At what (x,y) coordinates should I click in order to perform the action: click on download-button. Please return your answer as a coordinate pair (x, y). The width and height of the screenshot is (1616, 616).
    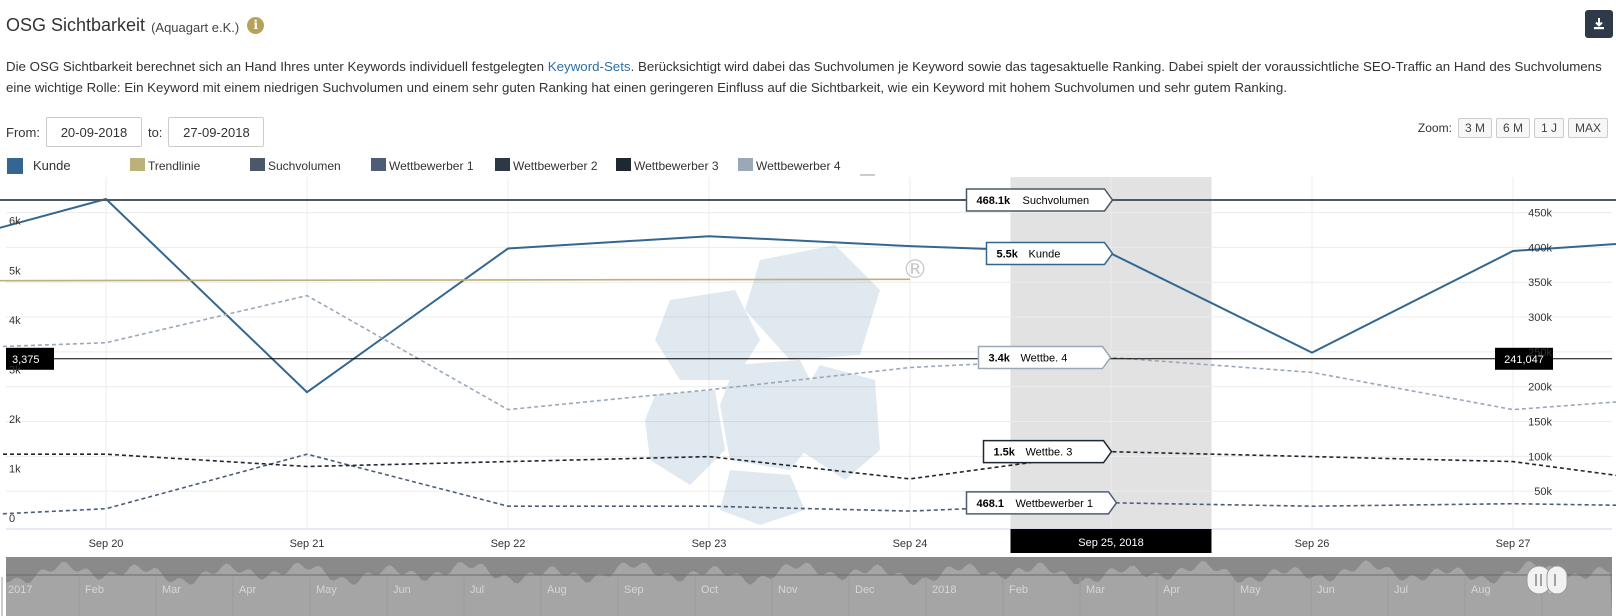
    Looking at the image, I should click on (1599, 24).